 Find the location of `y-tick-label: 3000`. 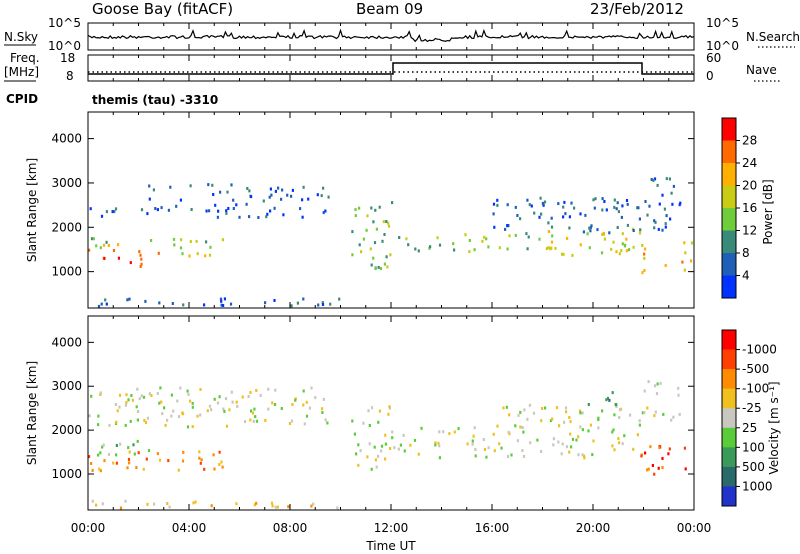

y-tick-label: 3000 is located at coordinates (66, 183).